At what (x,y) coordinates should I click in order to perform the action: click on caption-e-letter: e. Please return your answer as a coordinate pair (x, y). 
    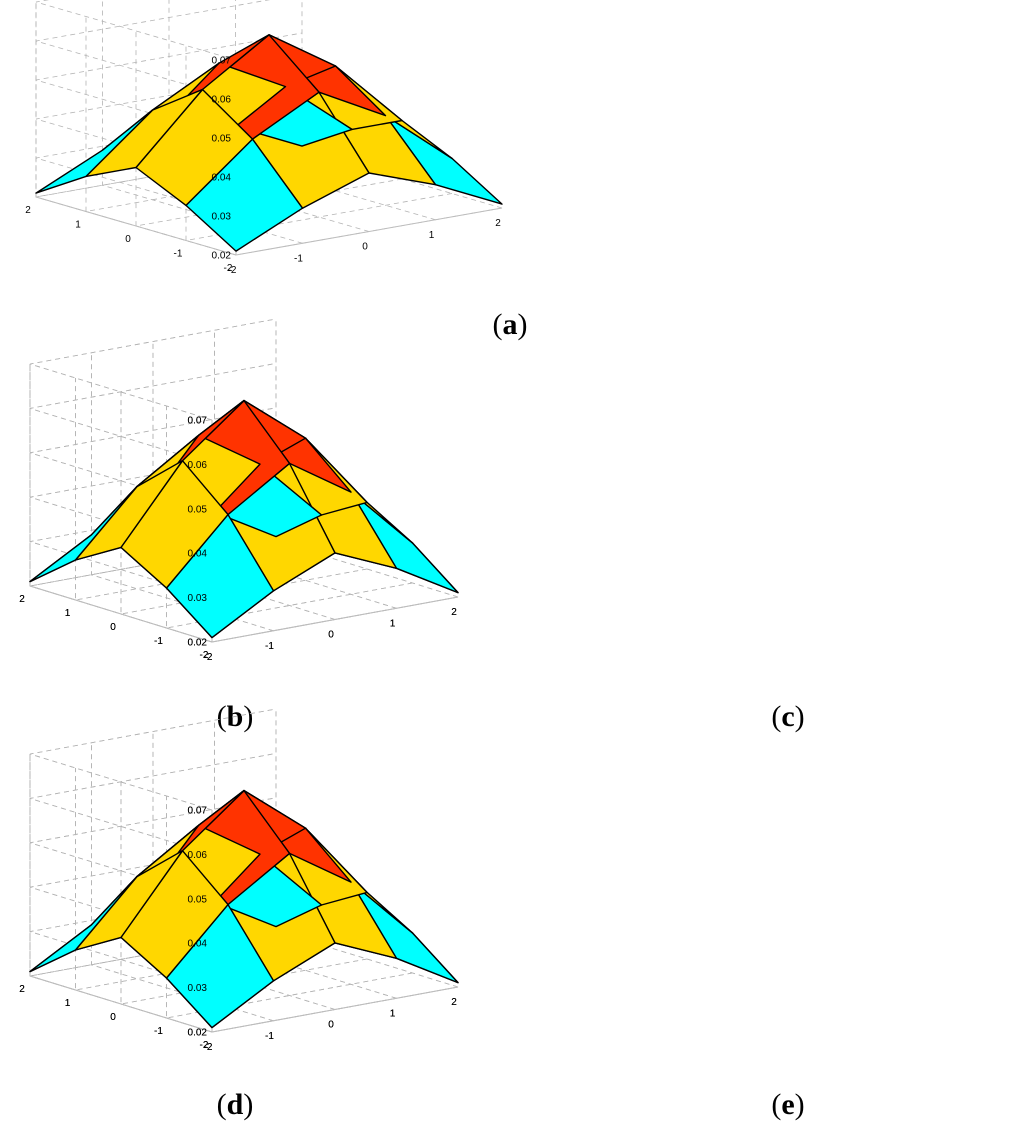
    Looking at the image, I should click on (788, 1104).